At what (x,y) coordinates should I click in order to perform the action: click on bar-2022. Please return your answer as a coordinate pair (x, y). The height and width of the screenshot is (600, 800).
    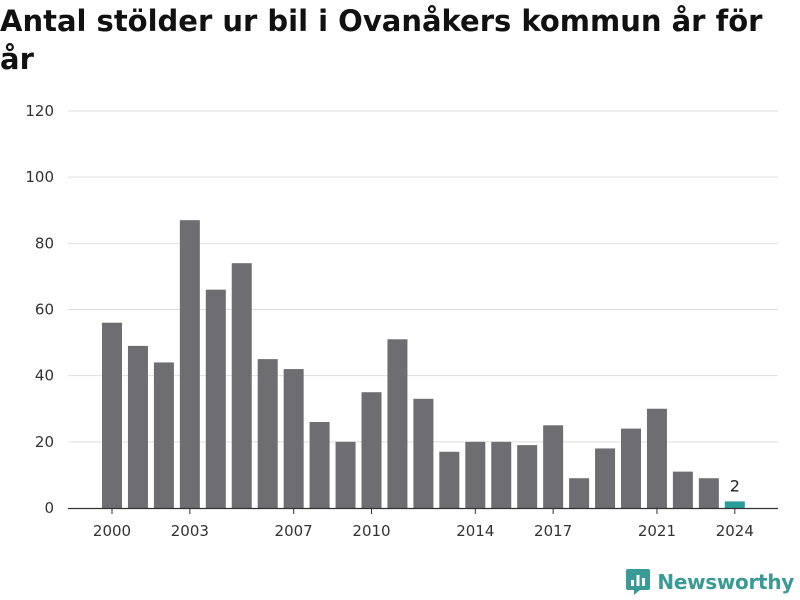
    Looking at the image, I should click on (682, 489).